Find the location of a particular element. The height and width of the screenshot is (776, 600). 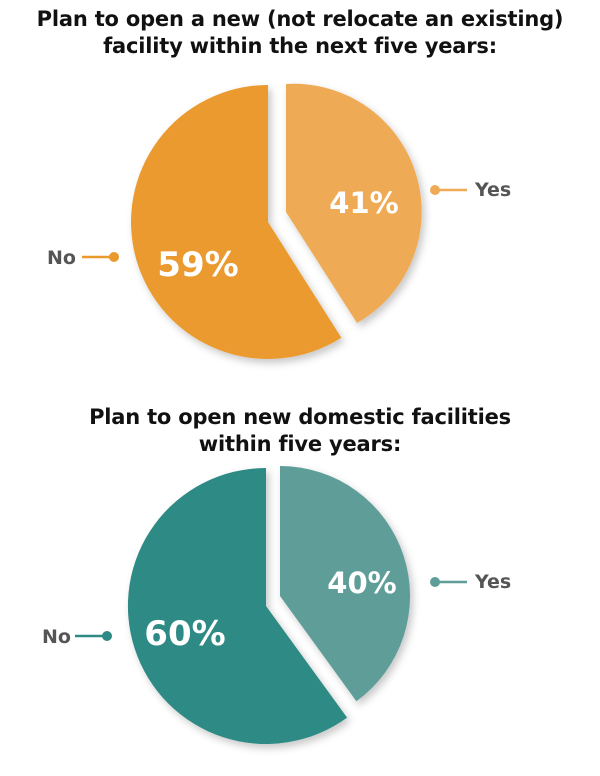

chart-2-slice-no is located at coordinates (237, 605).